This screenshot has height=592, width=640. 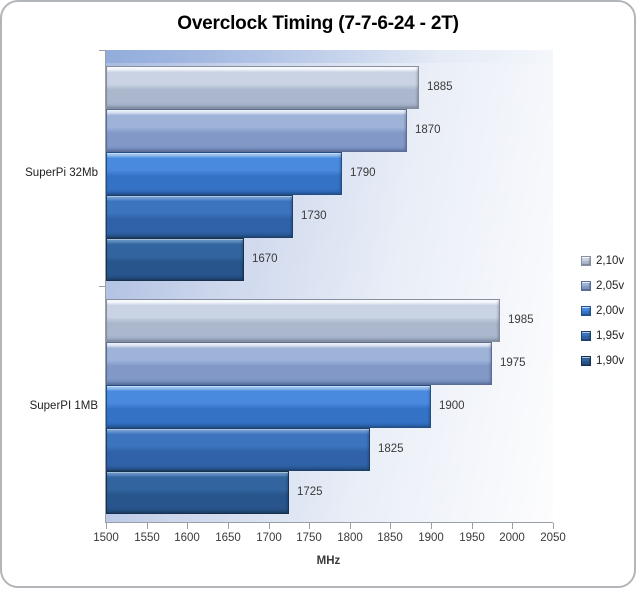 I want to click on x-axis-title: MHz, so click(x=328, y=561).